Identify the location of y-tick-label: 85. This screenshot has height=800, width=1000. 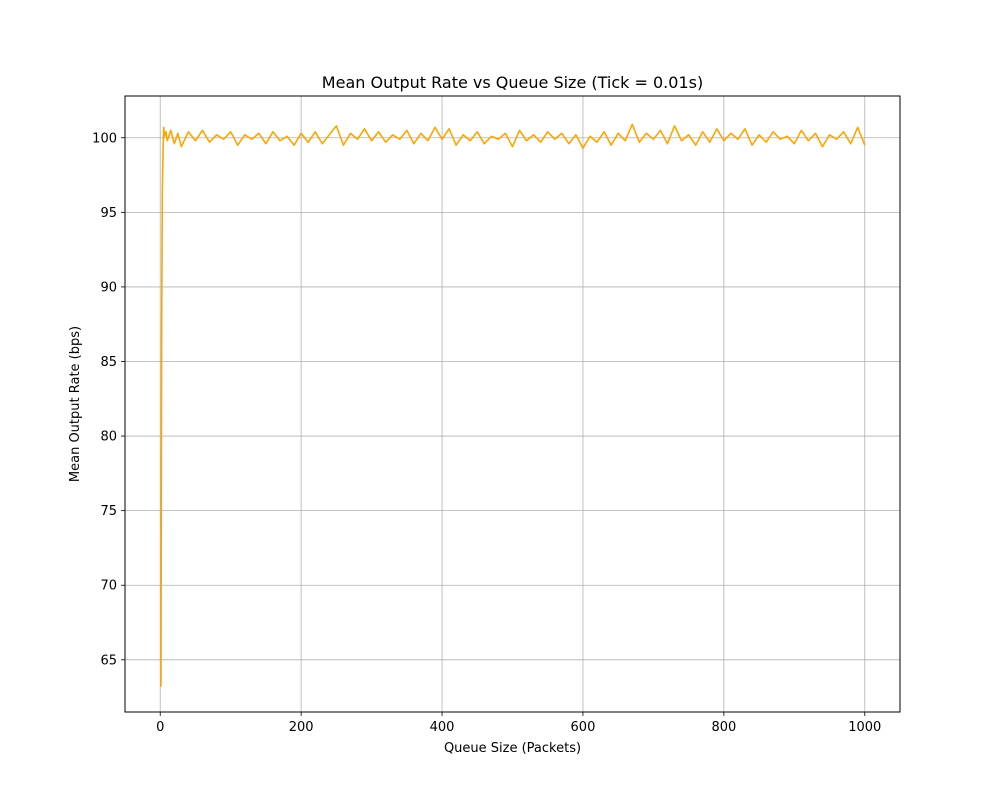
(108, 362).